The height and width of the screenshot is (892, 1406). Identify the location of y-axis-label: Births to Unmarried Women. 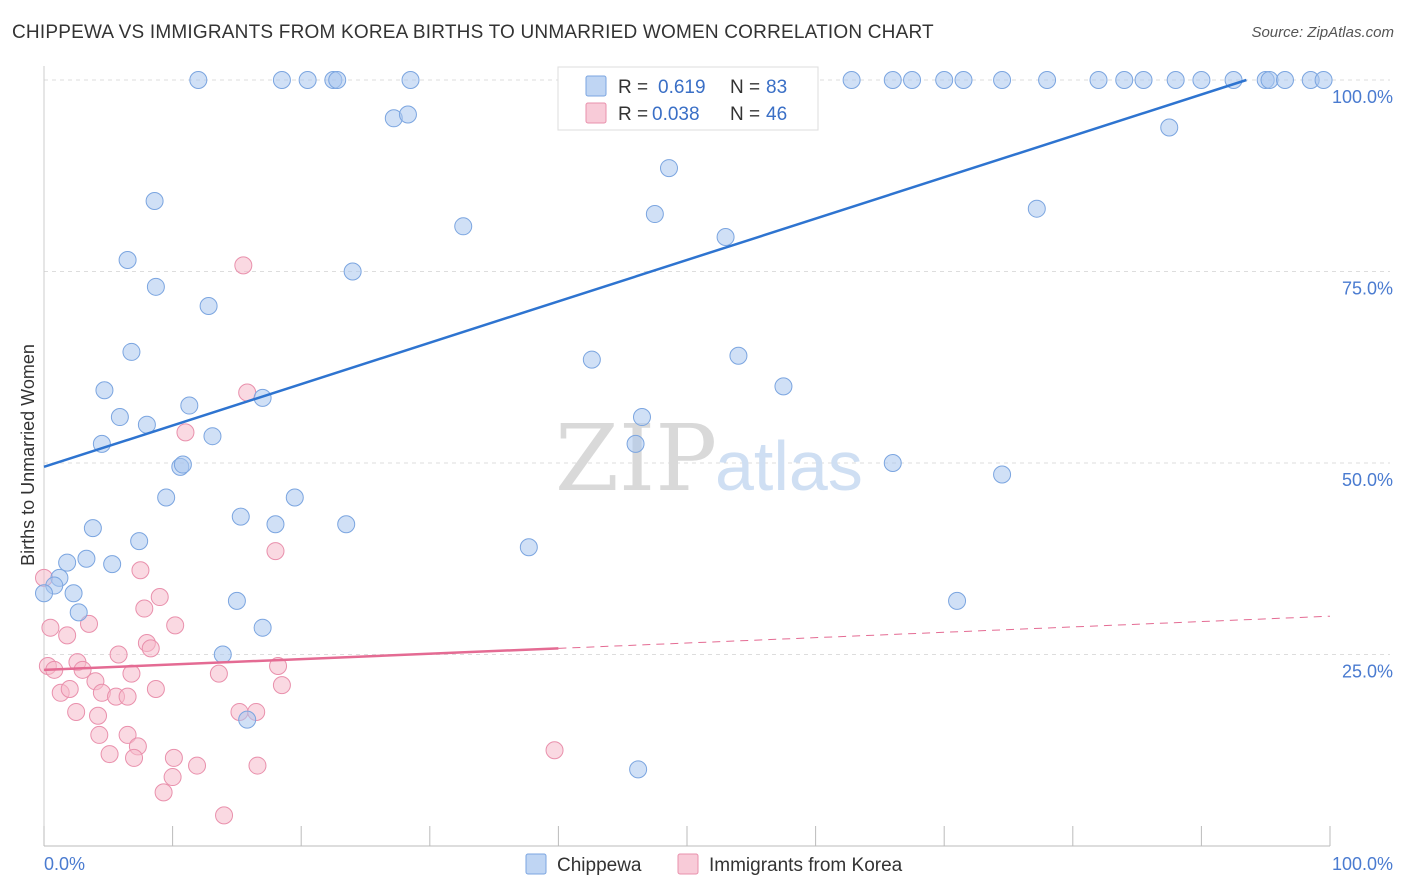
(28, 455).